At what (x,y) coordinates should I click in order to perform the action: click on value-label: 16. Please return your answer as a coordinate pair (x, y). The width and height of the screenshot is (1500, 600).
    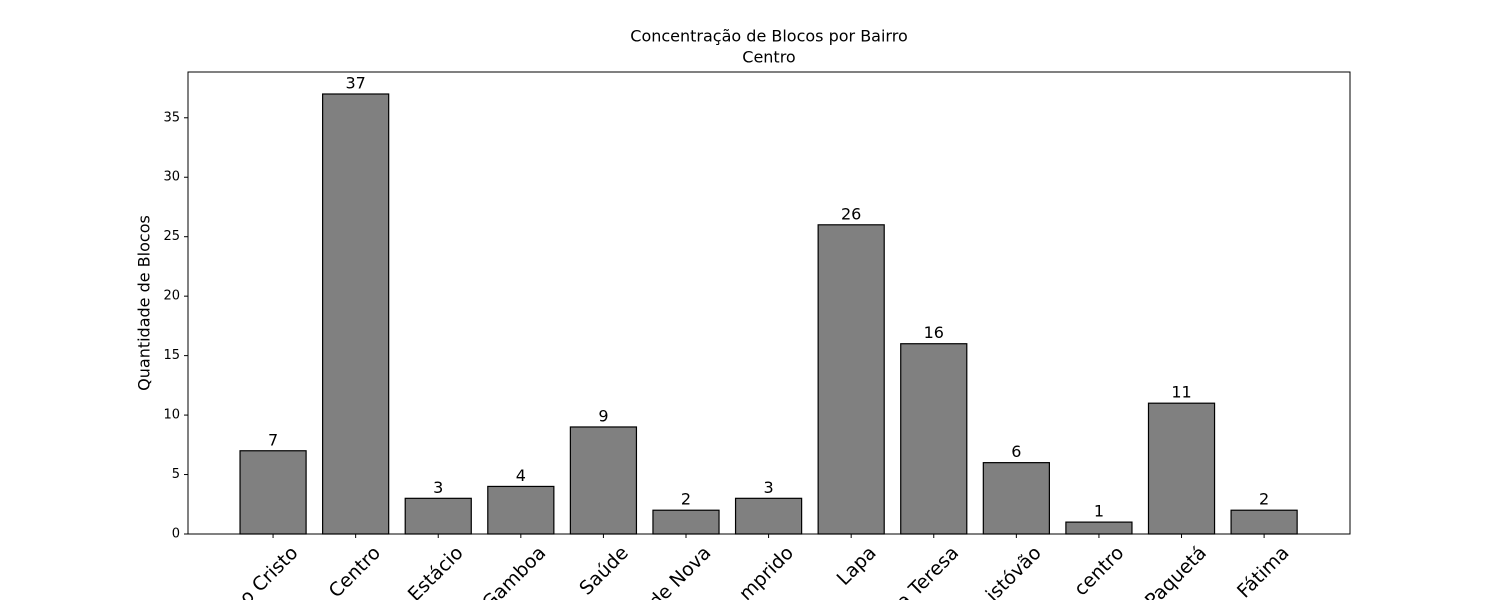
    Looking at the image, I should click on (934, 332).